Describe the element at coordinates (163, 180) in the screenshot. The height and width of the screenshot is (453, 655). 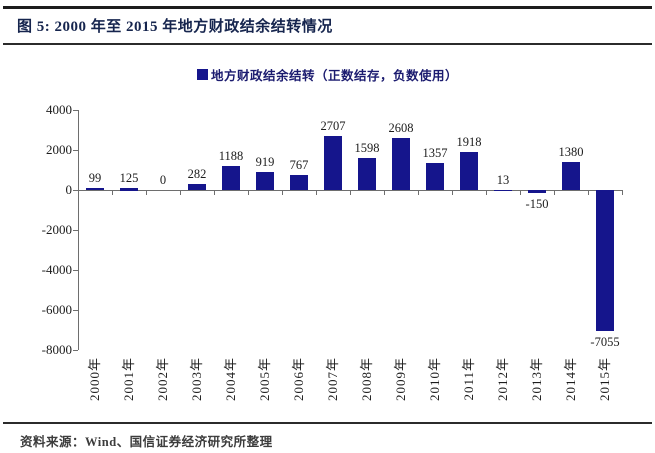
I see `bar-value-label: 0` at that location.